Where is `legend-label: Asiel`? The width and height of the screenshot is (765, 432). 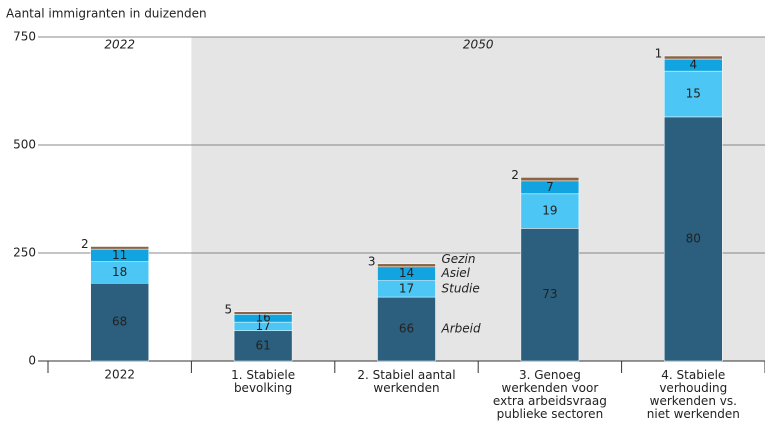
legend-label: Asiel is located at coordinates (456, 273).